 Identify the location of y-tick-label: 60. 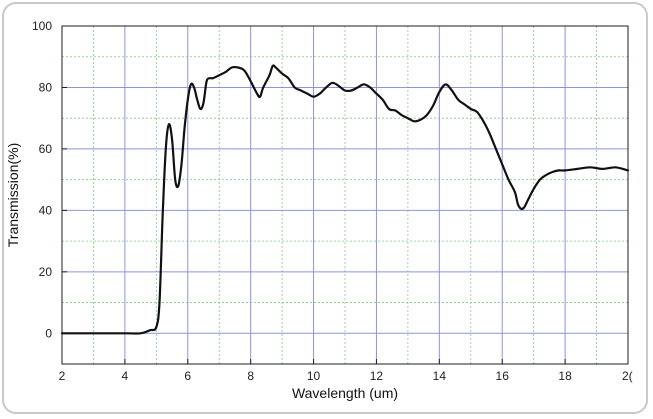
(46, 149).